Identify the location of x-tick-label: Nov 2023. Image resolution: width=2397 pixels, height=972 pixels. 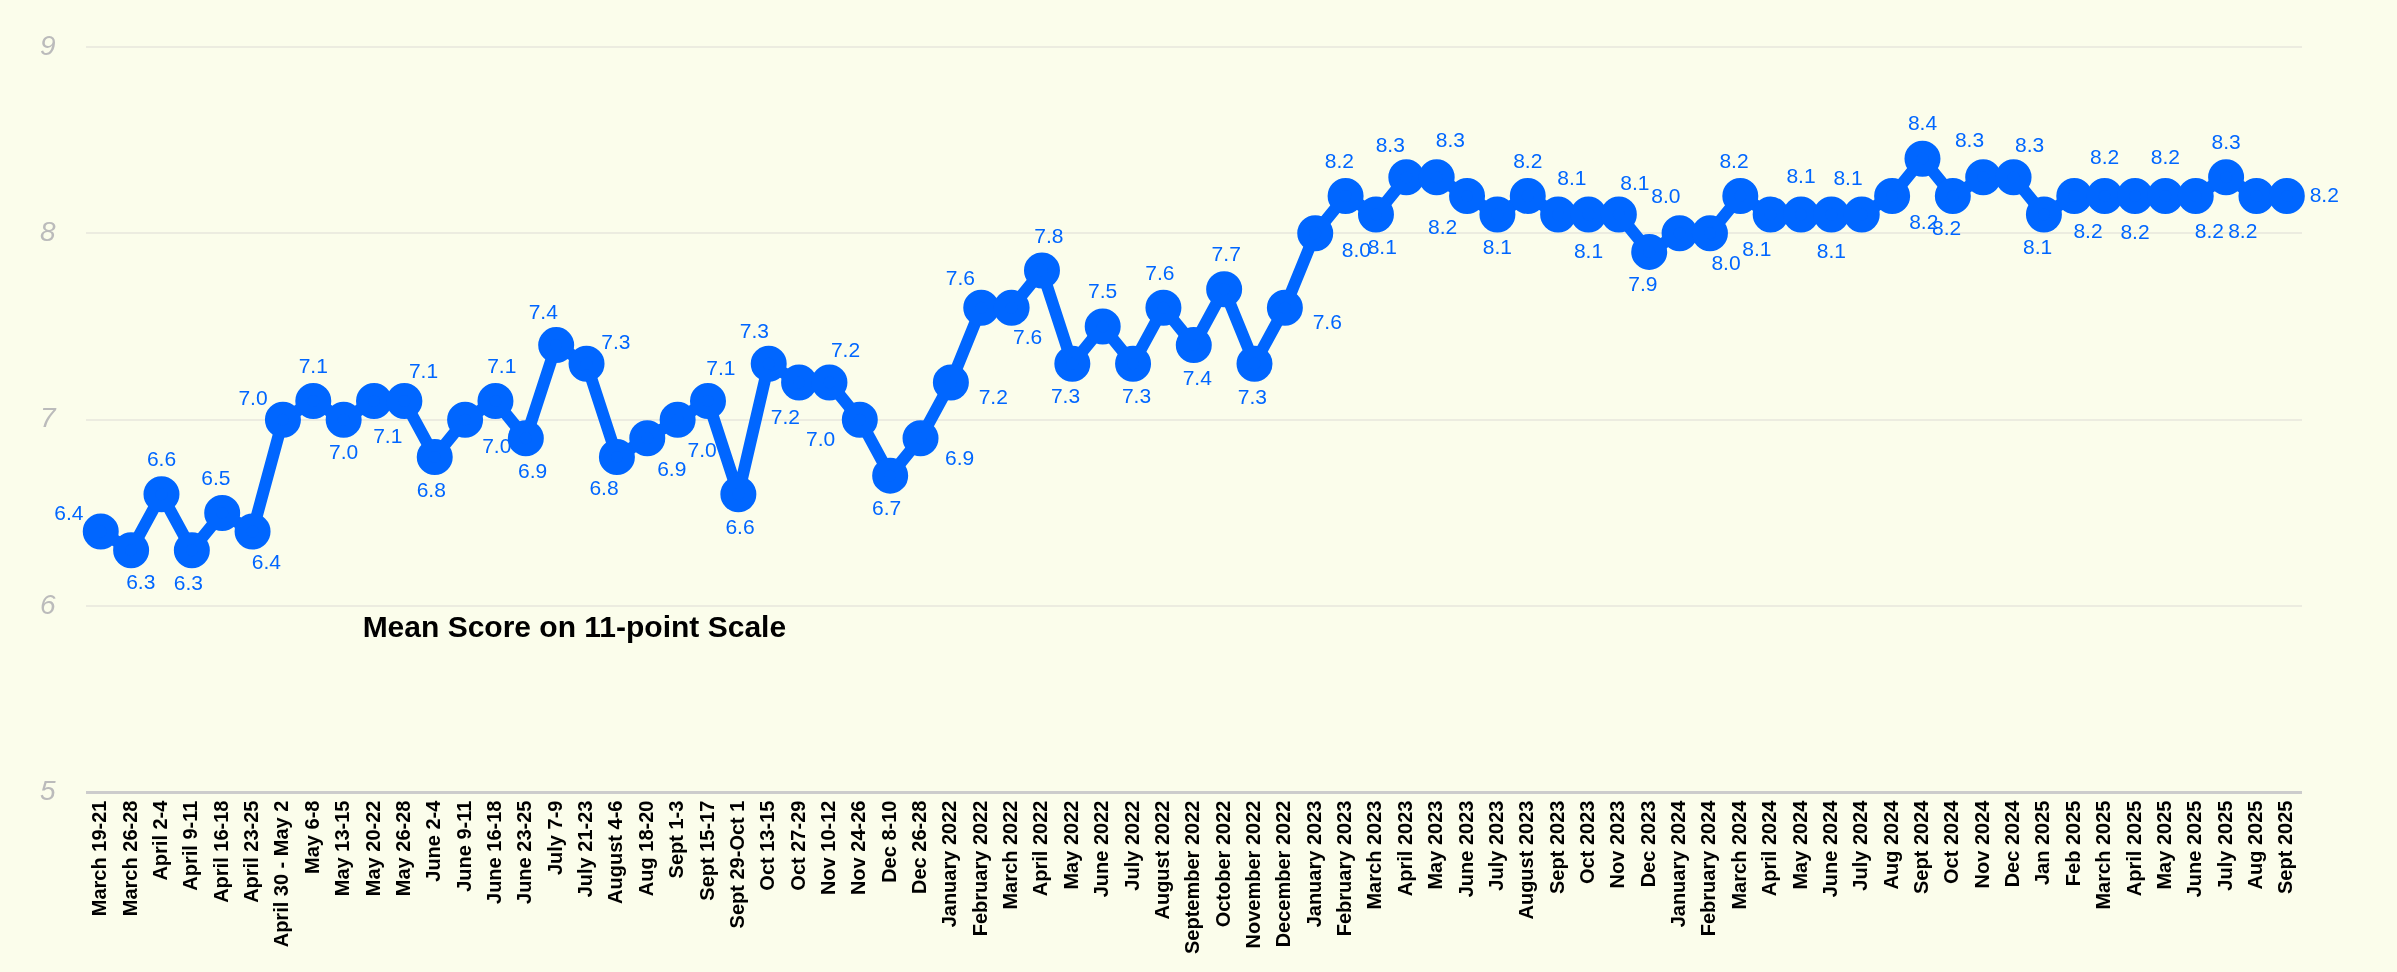
(1617, 844).